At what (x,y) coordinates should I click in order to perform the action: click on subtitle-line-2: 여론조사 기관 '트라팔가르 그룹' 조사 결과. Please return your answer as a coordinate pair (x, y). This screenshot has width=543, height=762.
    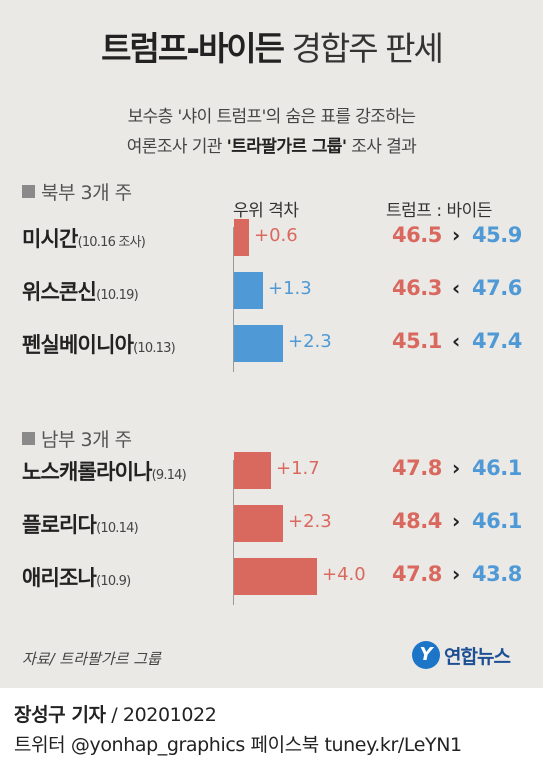
    Looking at the image, I should click on (271, 144).